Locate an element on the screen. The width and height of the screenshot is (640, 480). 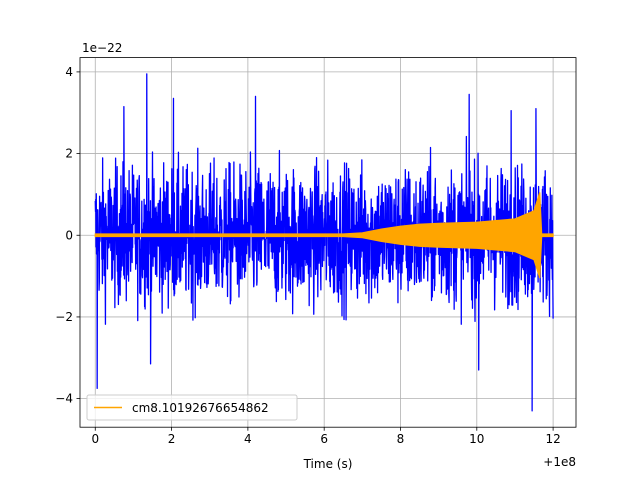
y-tick-label: 0 is located at coordinates (69, 235).